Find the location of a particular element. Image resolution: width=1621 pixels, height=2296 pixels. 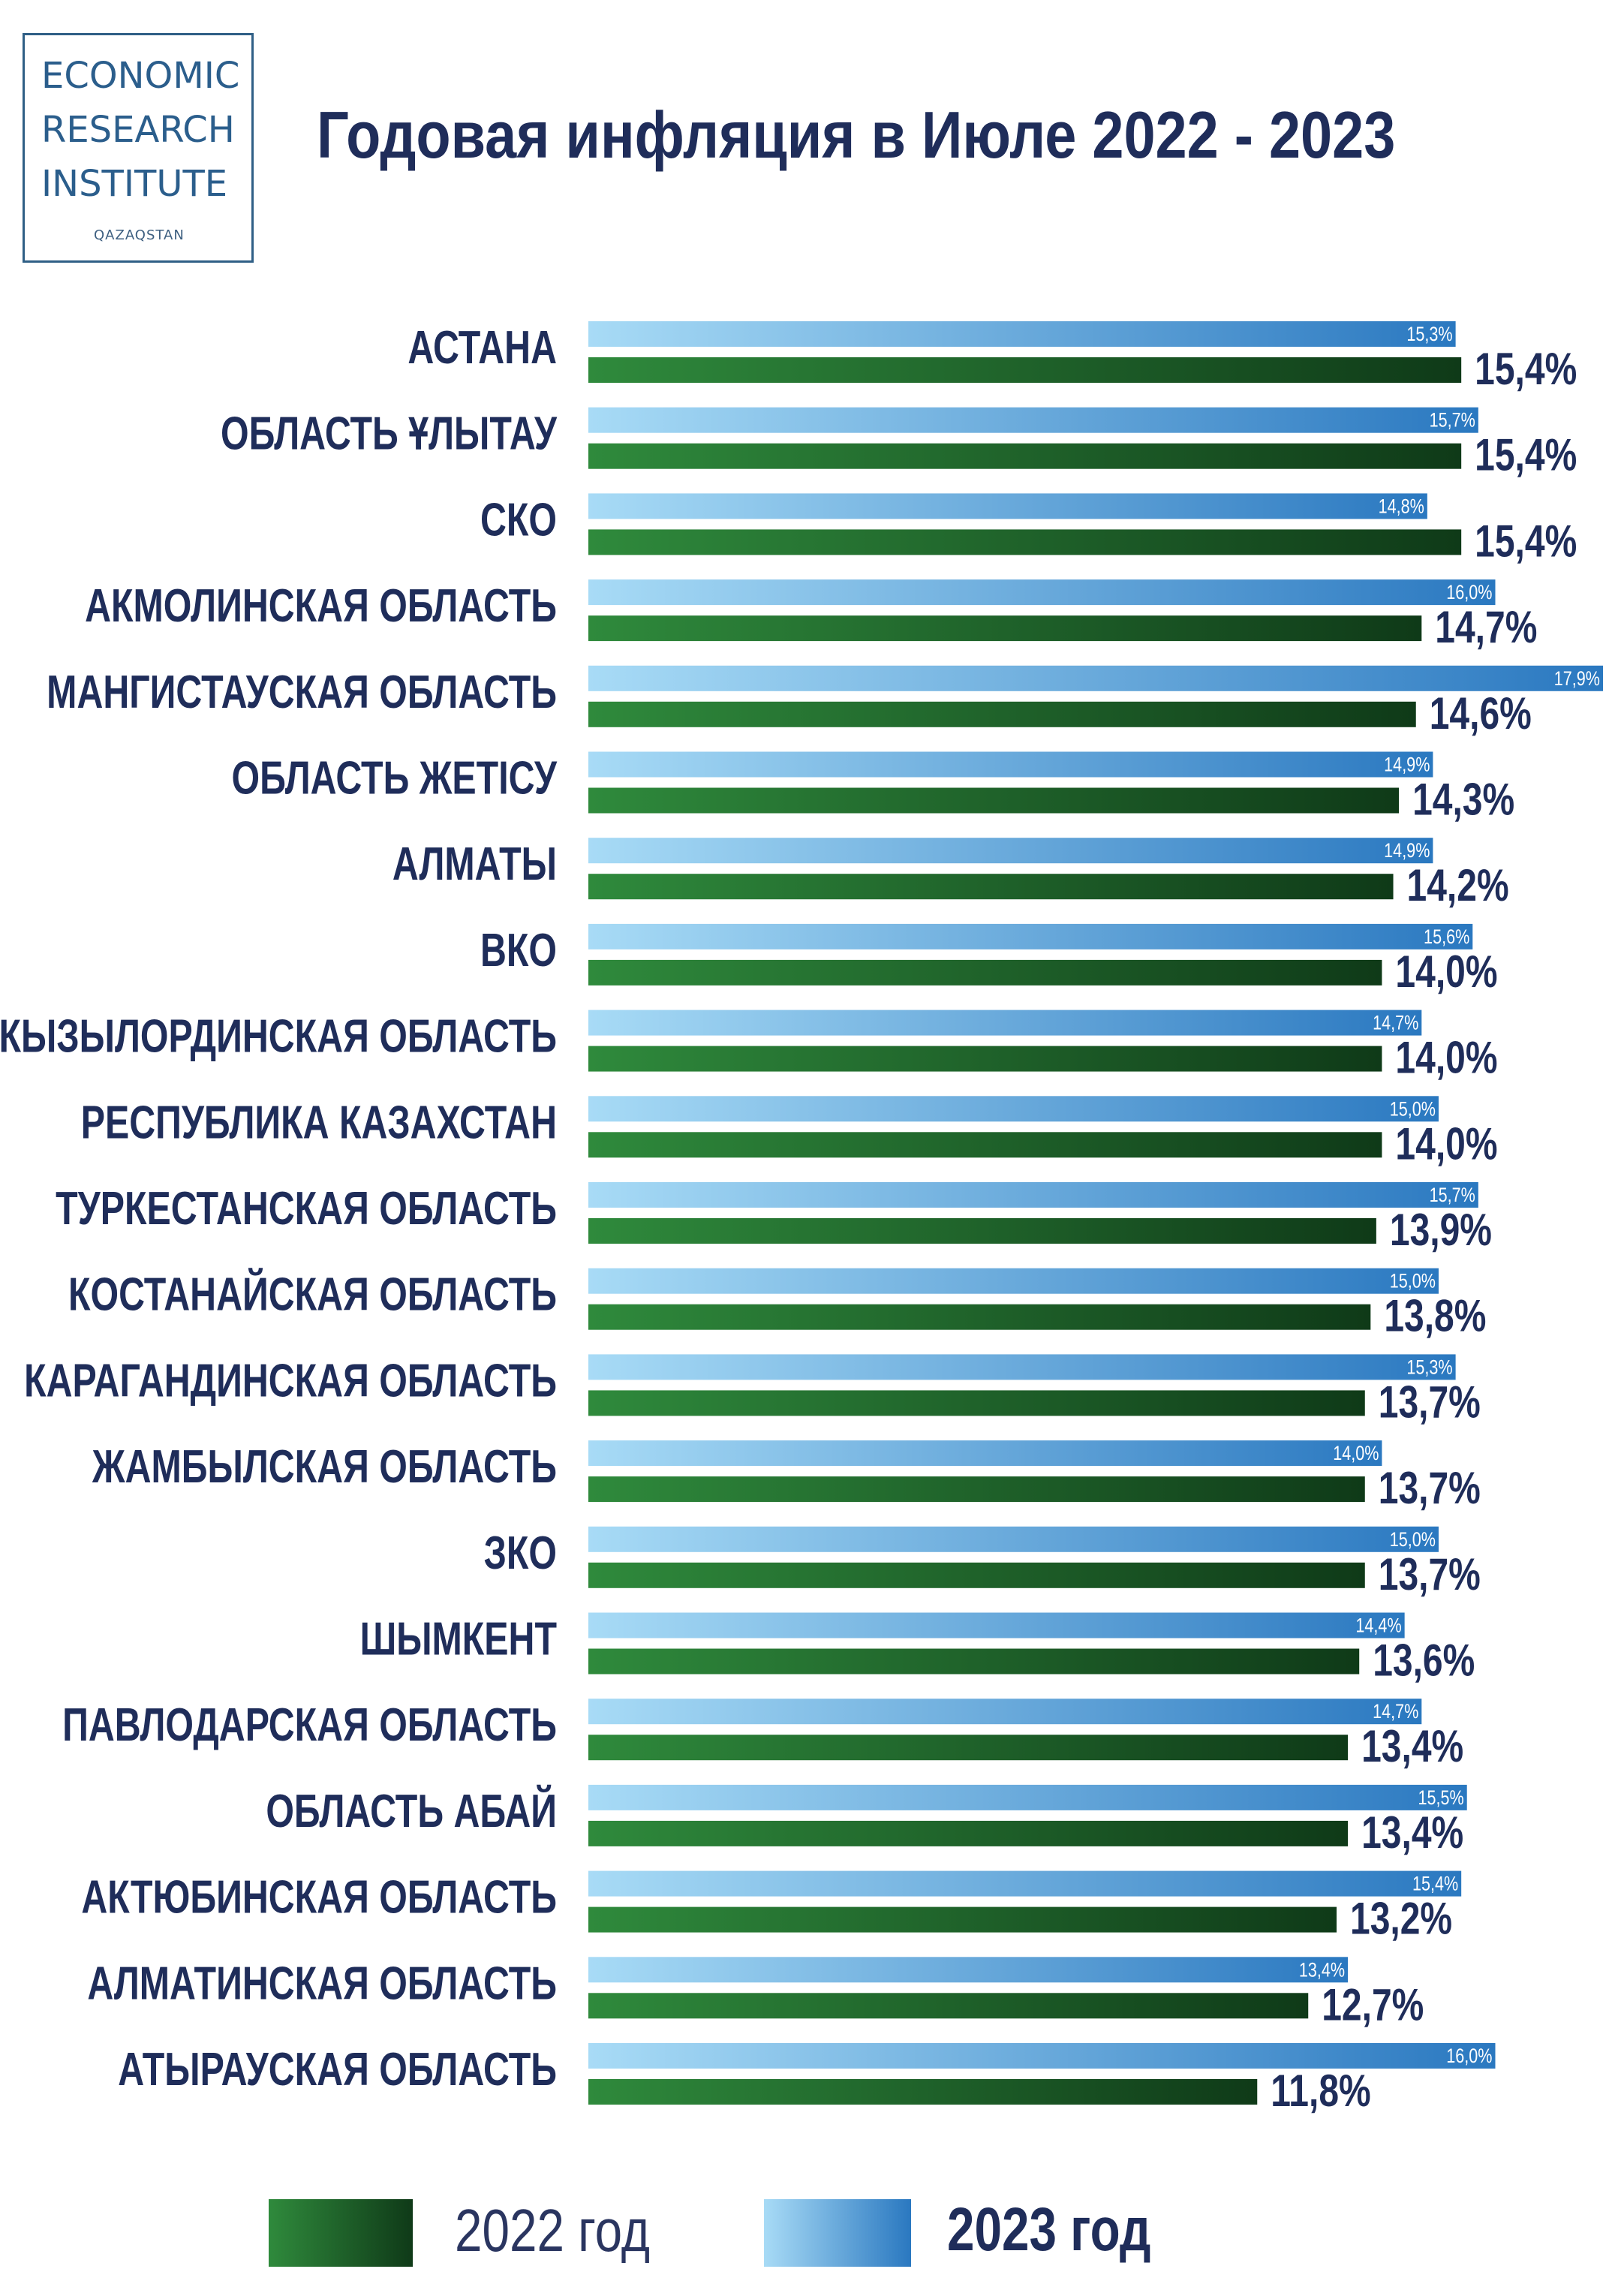

data-label-2023: 14,4% is located at coordinates (1378, 1625).